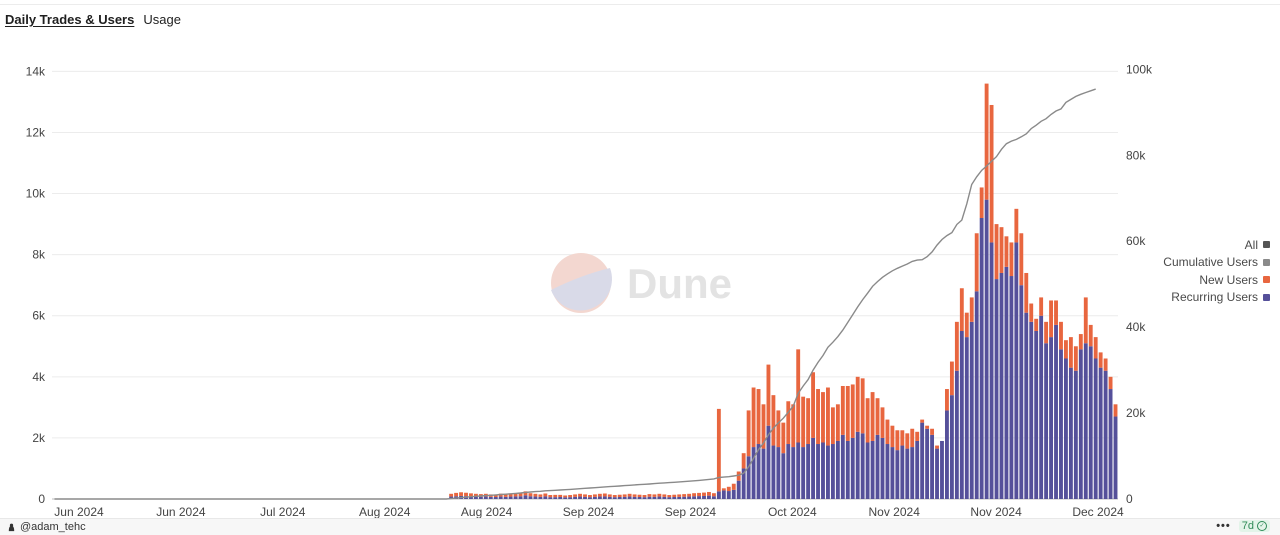  I want to click on y-axis-left: 0 2k 4k 6k 8k 10k 12k 14k, so click(36, 285).